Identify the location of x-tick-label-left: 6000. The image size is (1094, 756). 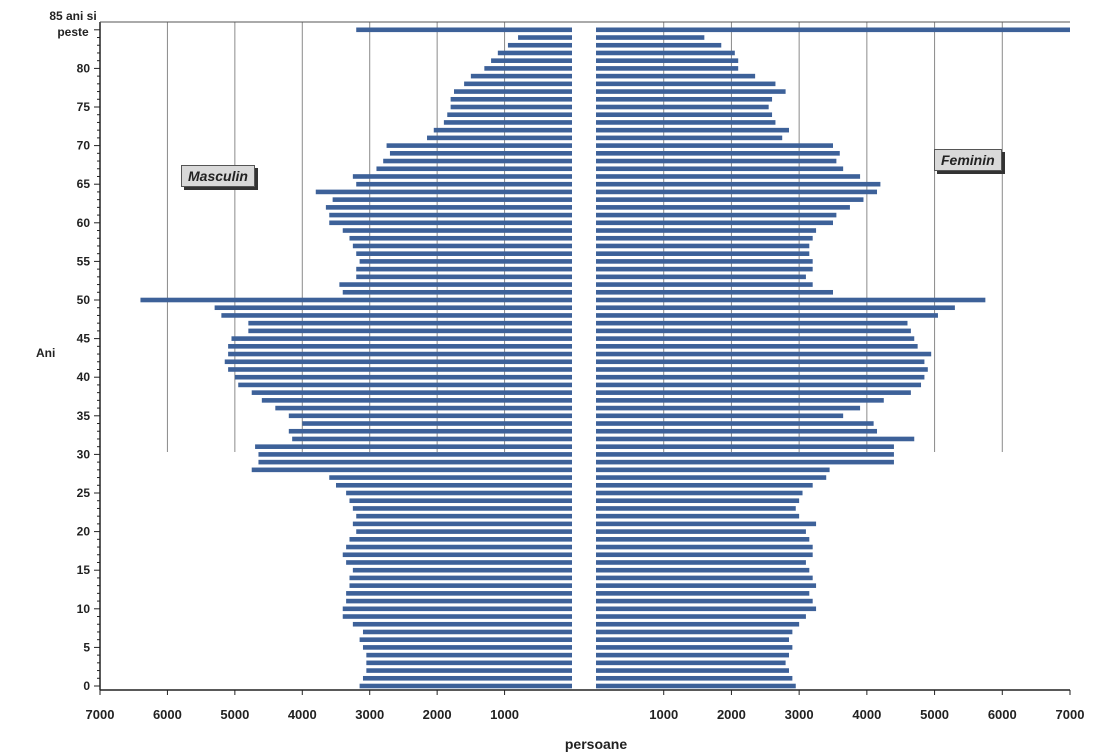
(167, 714).